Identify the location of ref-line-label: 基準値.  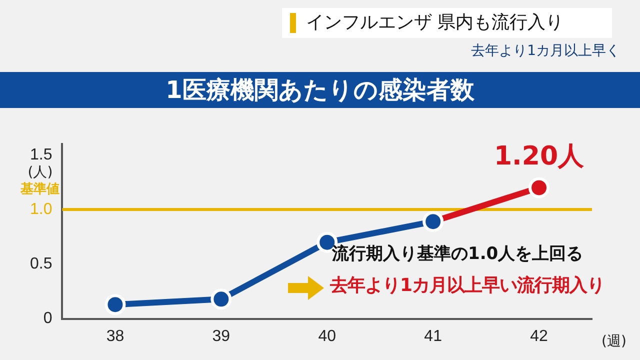
(40, 189).